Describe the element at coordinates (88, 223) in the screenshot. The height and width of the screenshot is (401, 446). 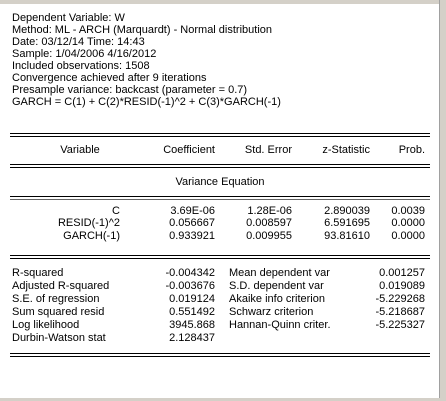
I see `row-variable: RESID(-1)^2` at that location.